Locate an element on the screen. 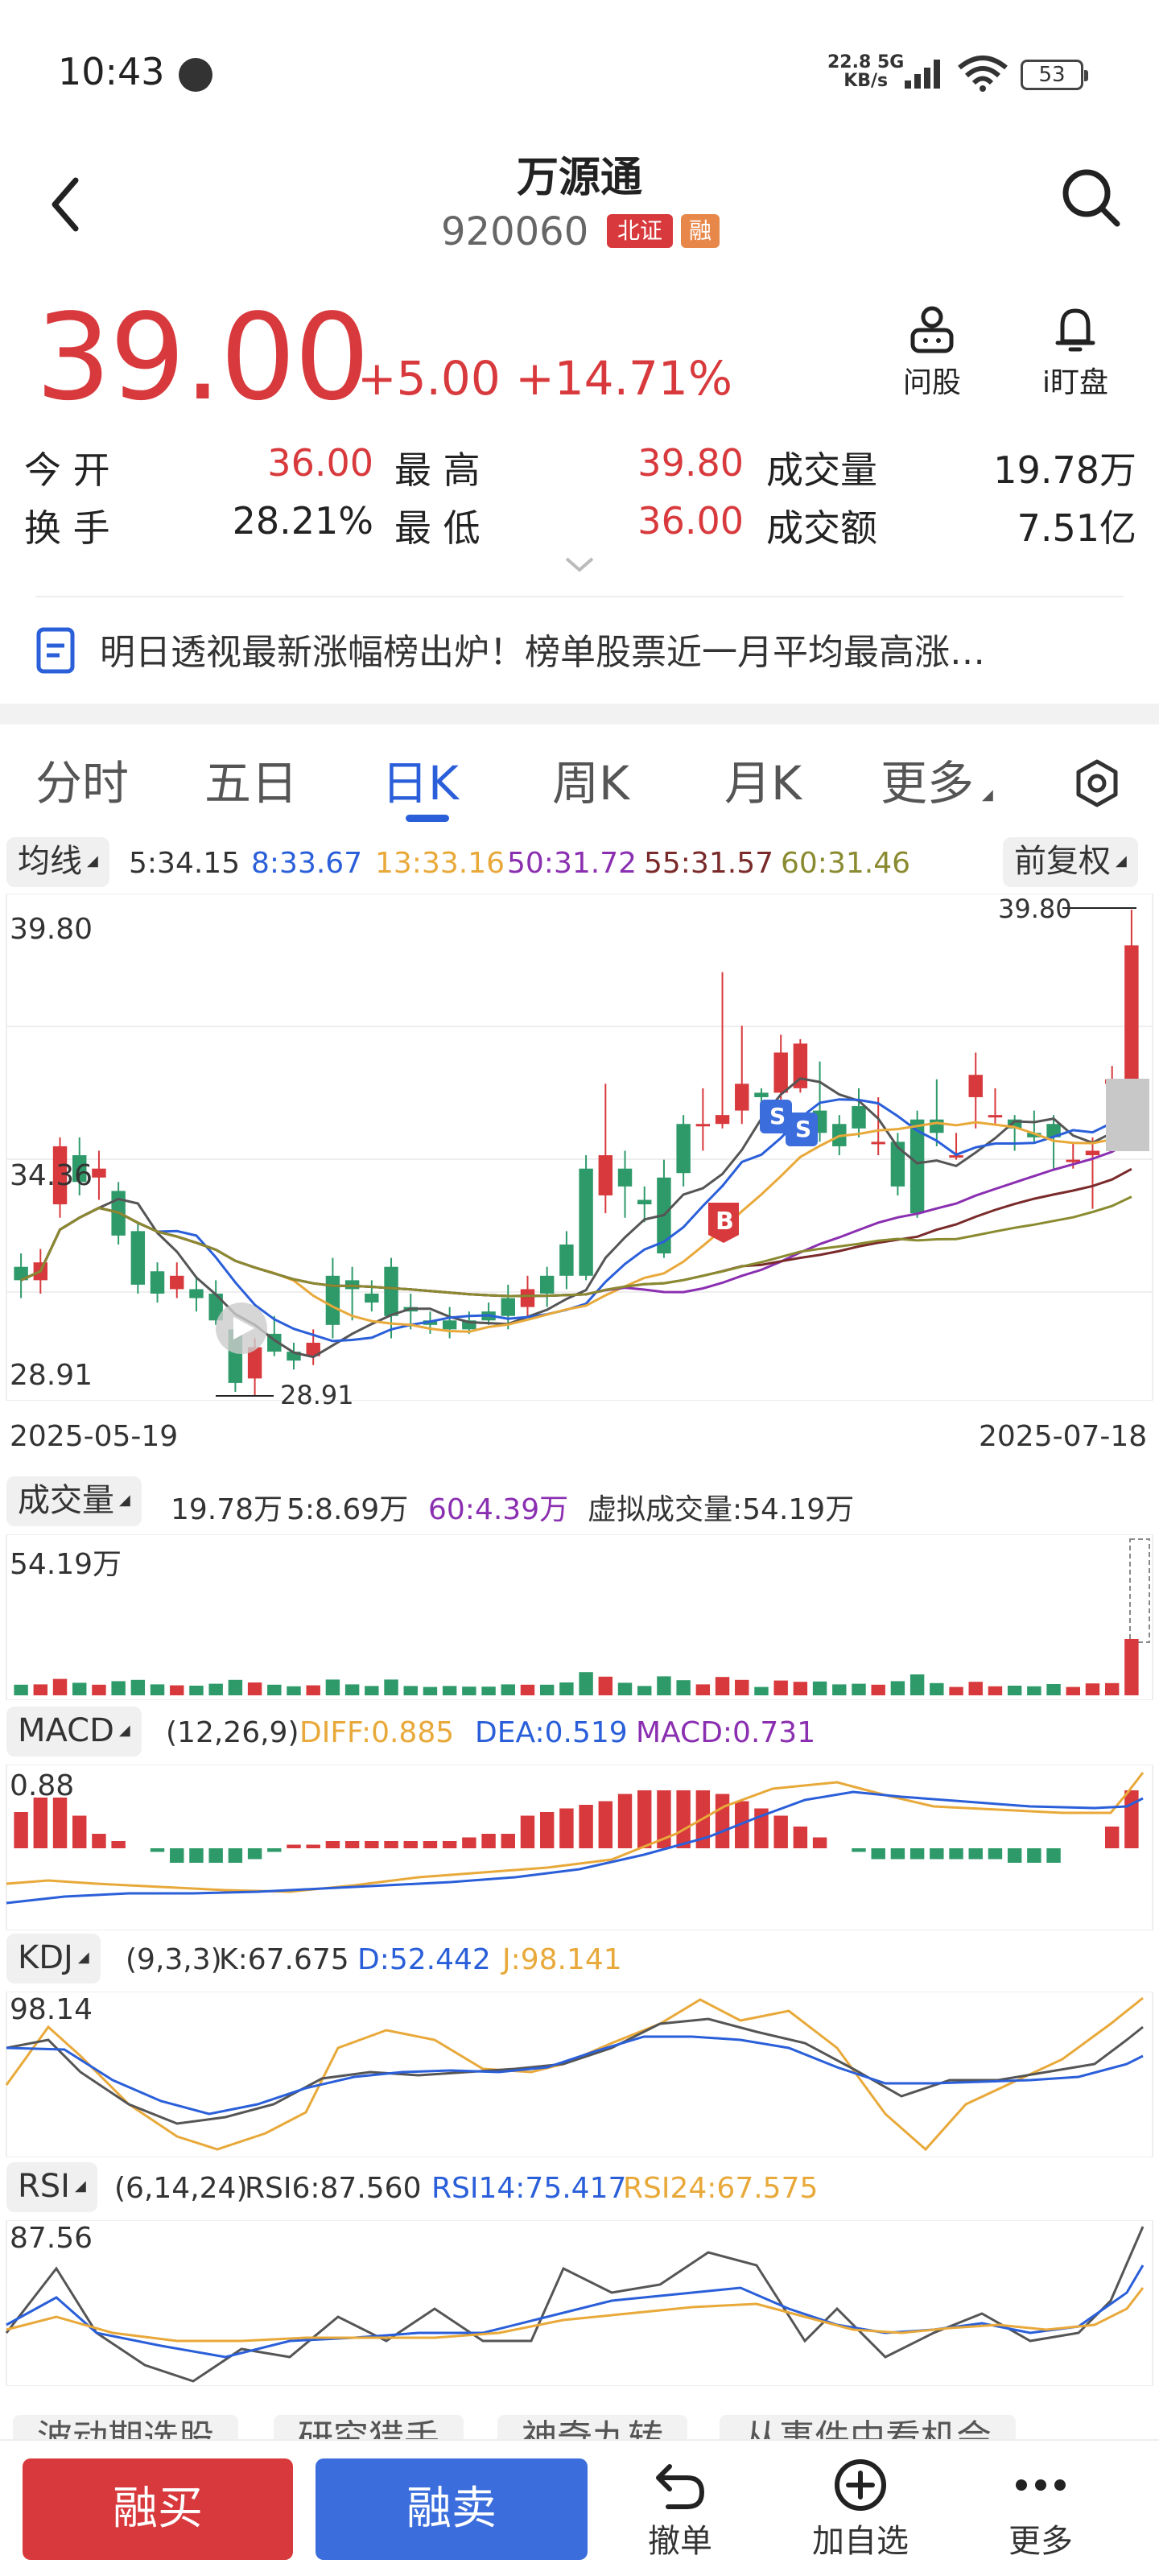 The image size is (1159, 2576). sell-marker-2: S is located at coordinates (803, 1129).